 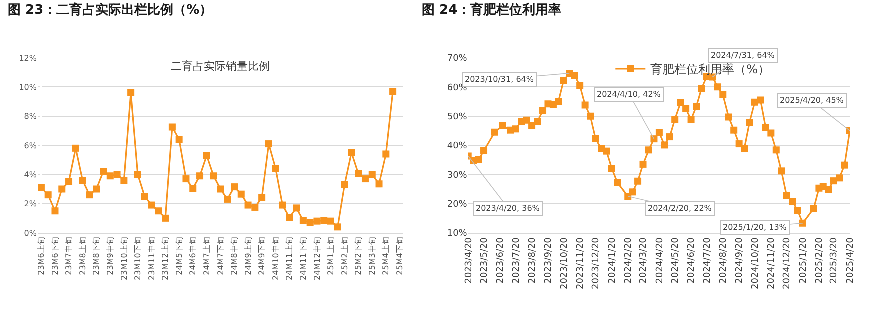 What do you see at coordinates (400, 256) in the screenshot?
I see `x-tick-label: 25M4下旬` at bounding box center [400, 256].